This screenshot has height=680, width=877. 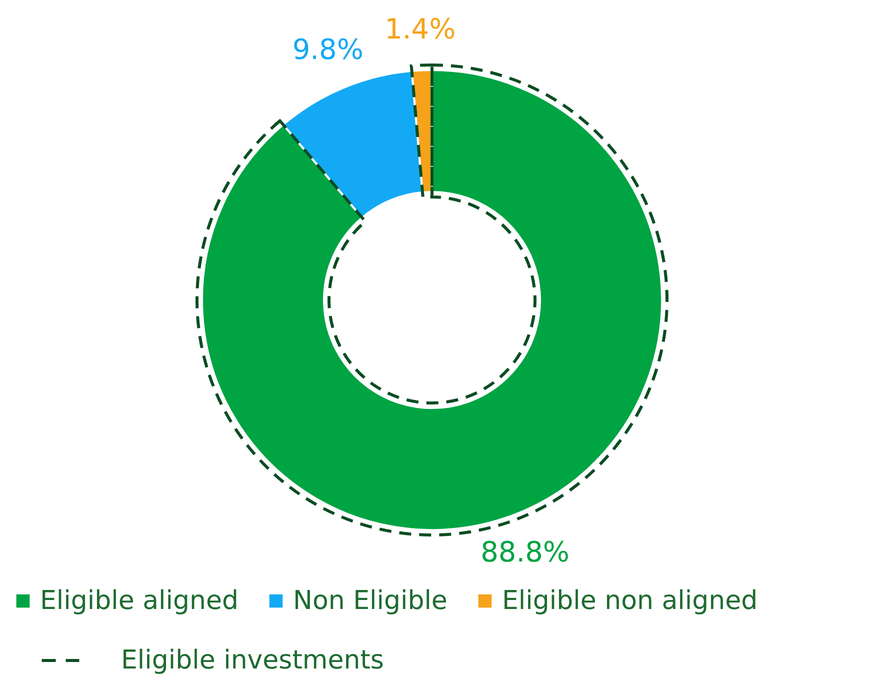 What do you see at coordinates (328, 49) in the screenshot?
I see `data-label: 9.8%` at bounding box center [328, 49].